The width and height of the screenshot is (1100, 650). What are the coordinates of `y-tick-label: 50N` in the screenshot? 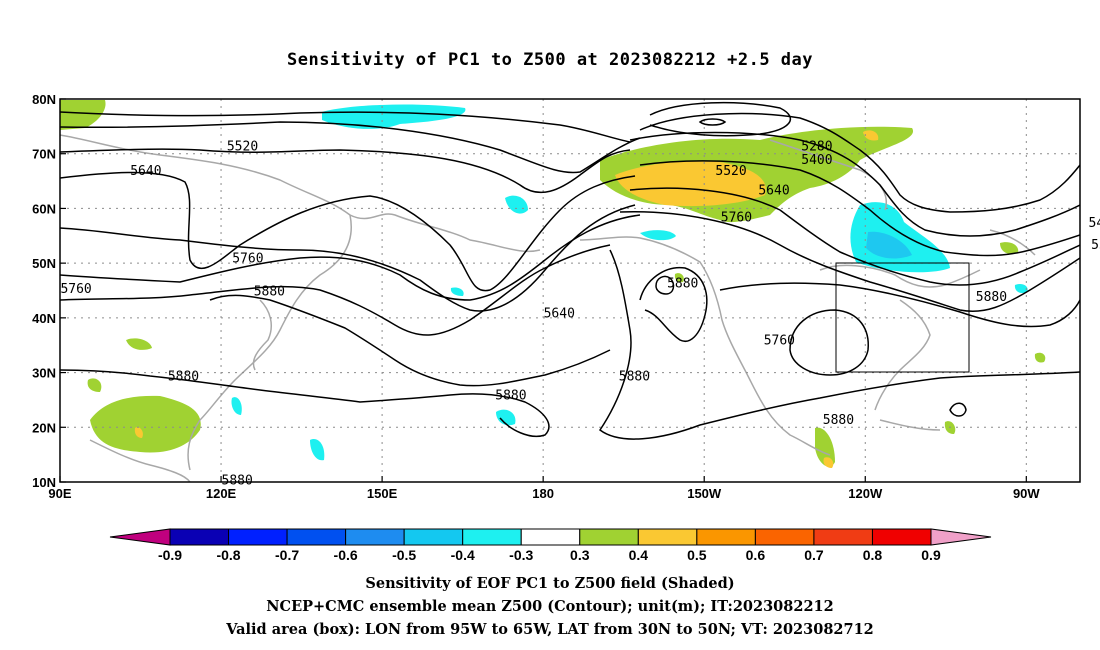 It's located at (44, 263).